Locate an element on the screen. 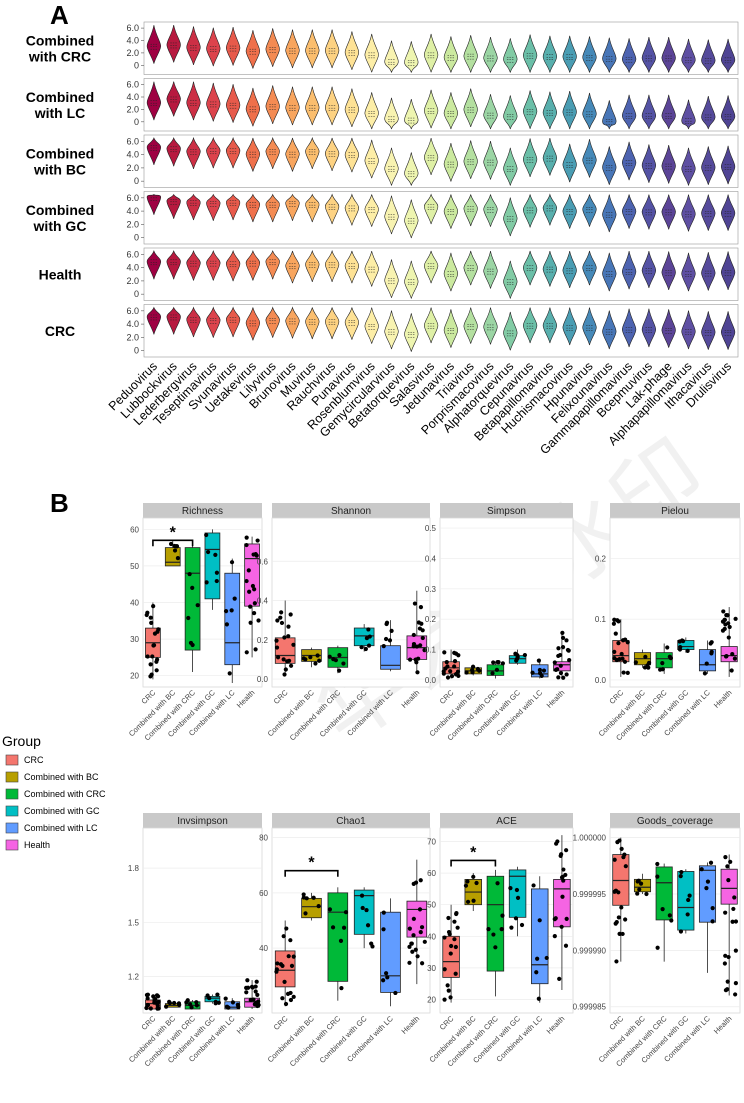 Image resolution: width=744 pixels, height=1103 pixels. facet-title: Goods_coverage is located at coordinates (675, 821).